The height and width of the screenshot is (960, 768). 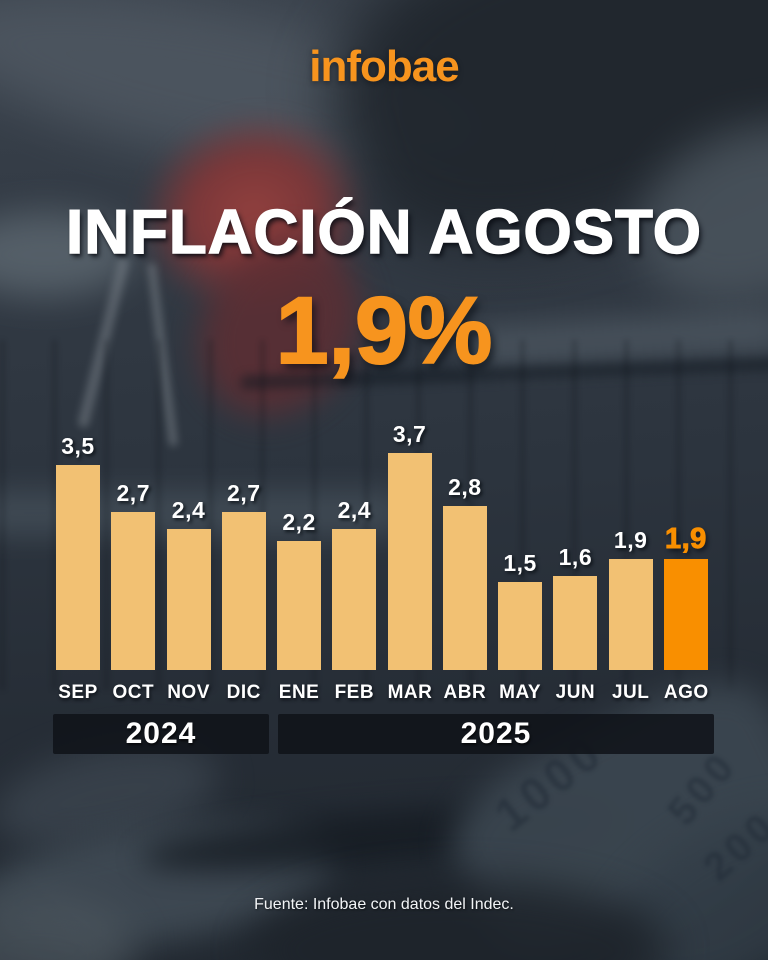 I want to click on bar-column: 3,5, so click(x=78, y=551).